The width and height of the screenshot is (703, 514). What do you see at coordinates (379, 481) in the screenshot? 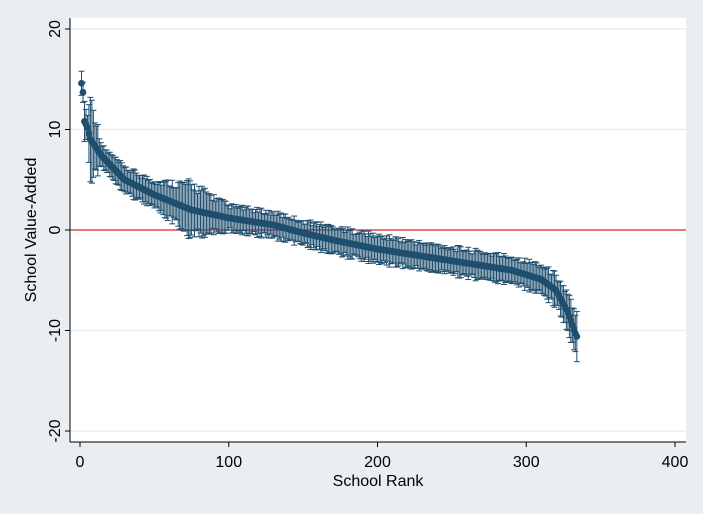
I see `x-axis-title: School Rank` at bounding box center [379, 481].